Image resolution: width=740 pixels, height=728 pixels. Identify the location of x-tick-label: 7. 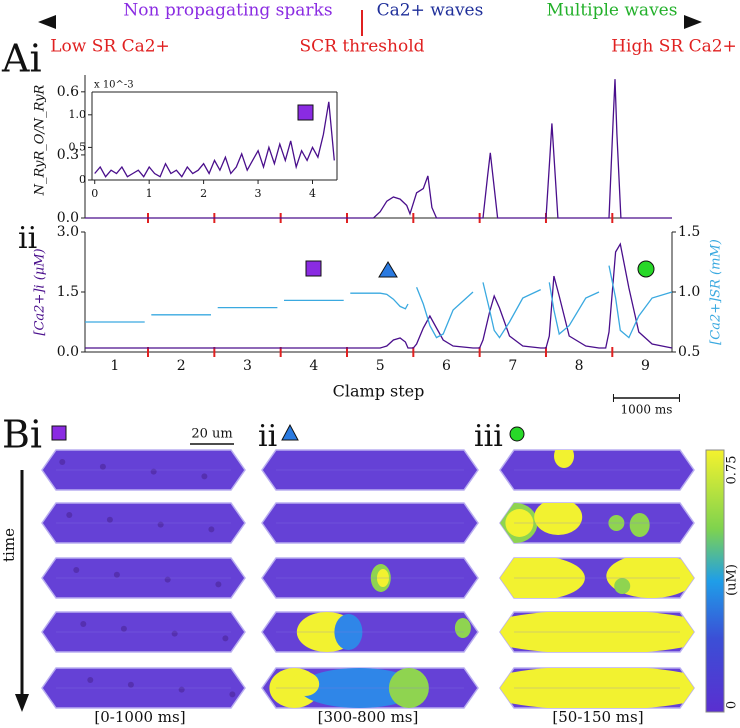
(512, 366).